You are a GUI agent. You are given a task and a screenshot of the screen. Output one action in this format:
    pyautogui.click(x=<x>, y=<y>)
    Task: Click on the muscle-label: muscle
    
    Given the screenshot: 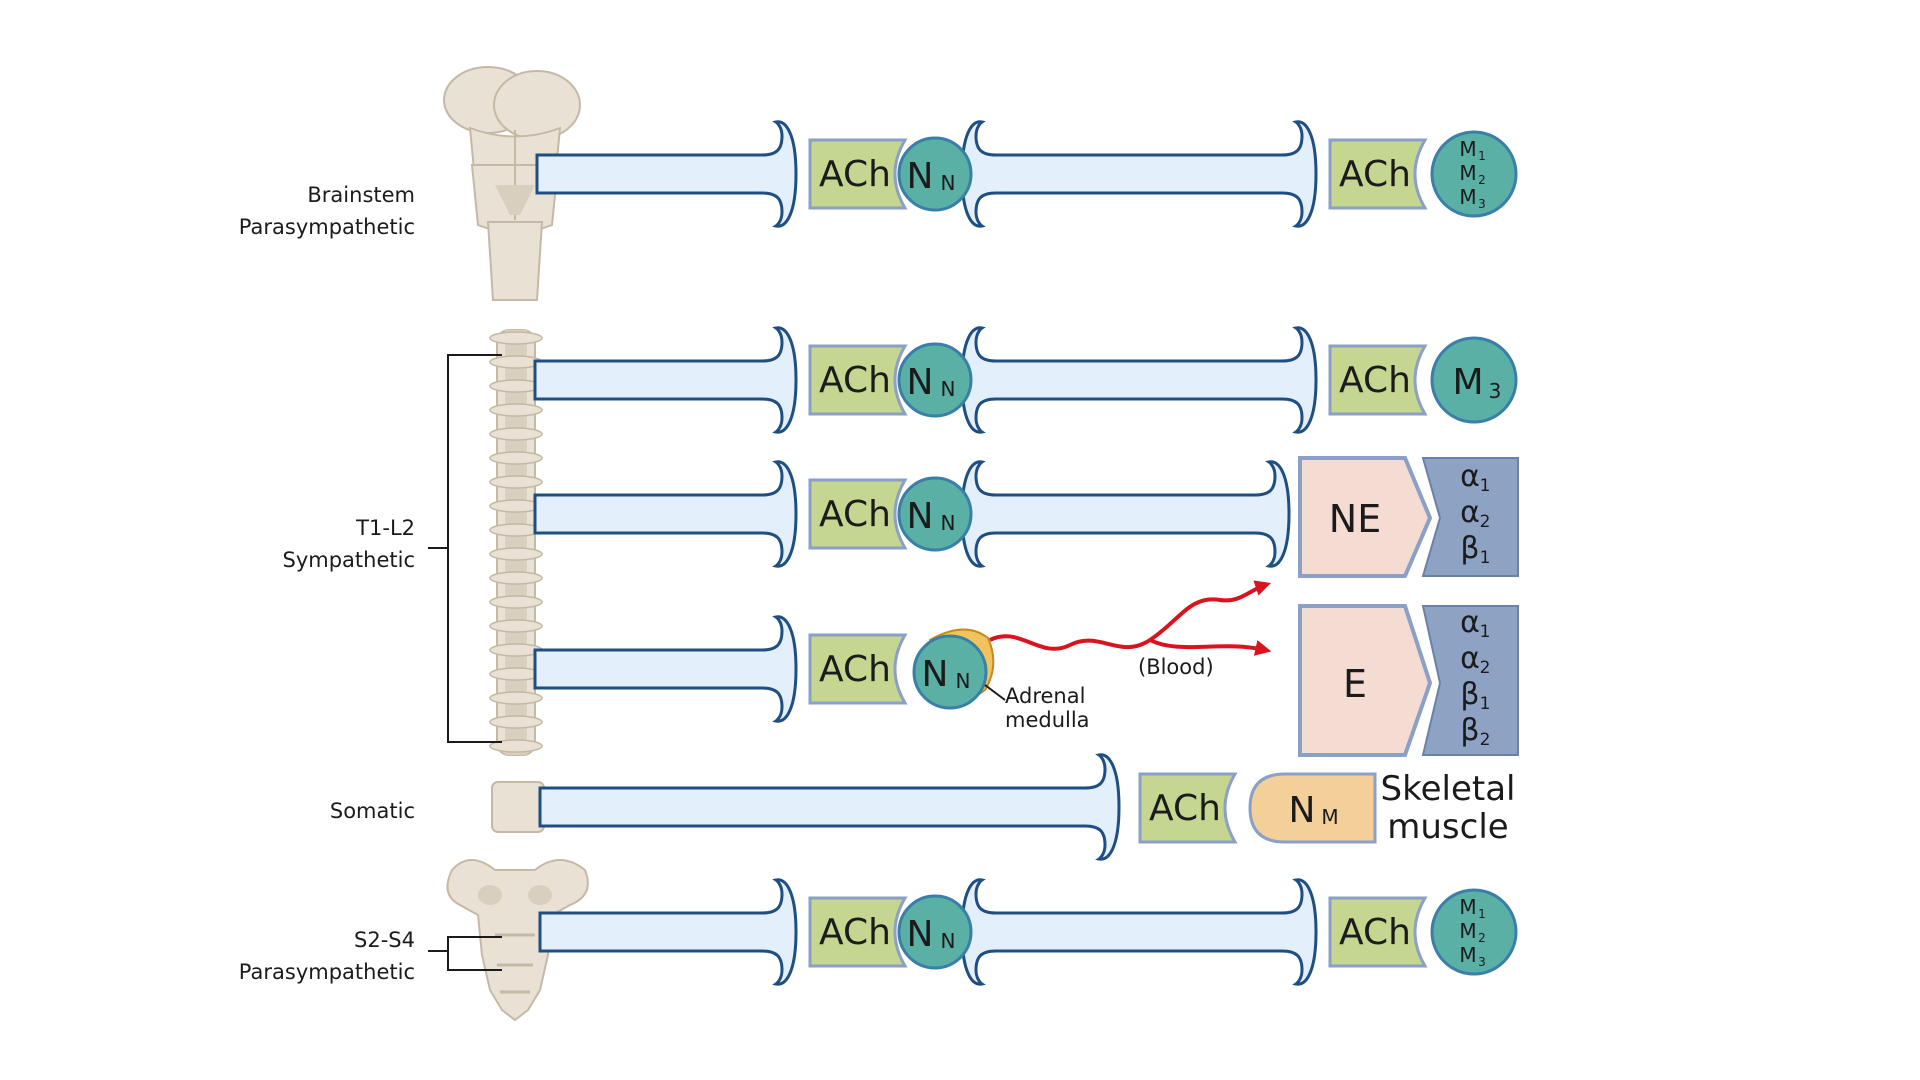 What is the action you would take?
    pyautogui.click(x=1447, y=827)
    